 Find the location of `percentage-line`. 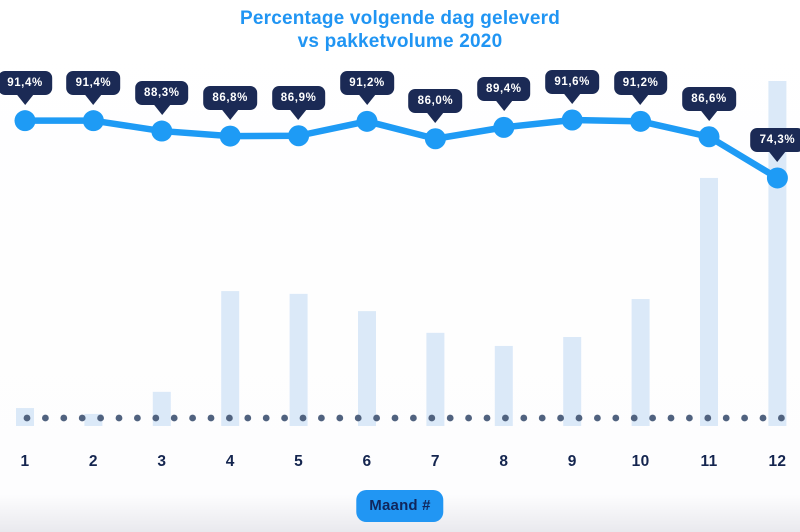

percentage-line is located at coordinates (401, 149).